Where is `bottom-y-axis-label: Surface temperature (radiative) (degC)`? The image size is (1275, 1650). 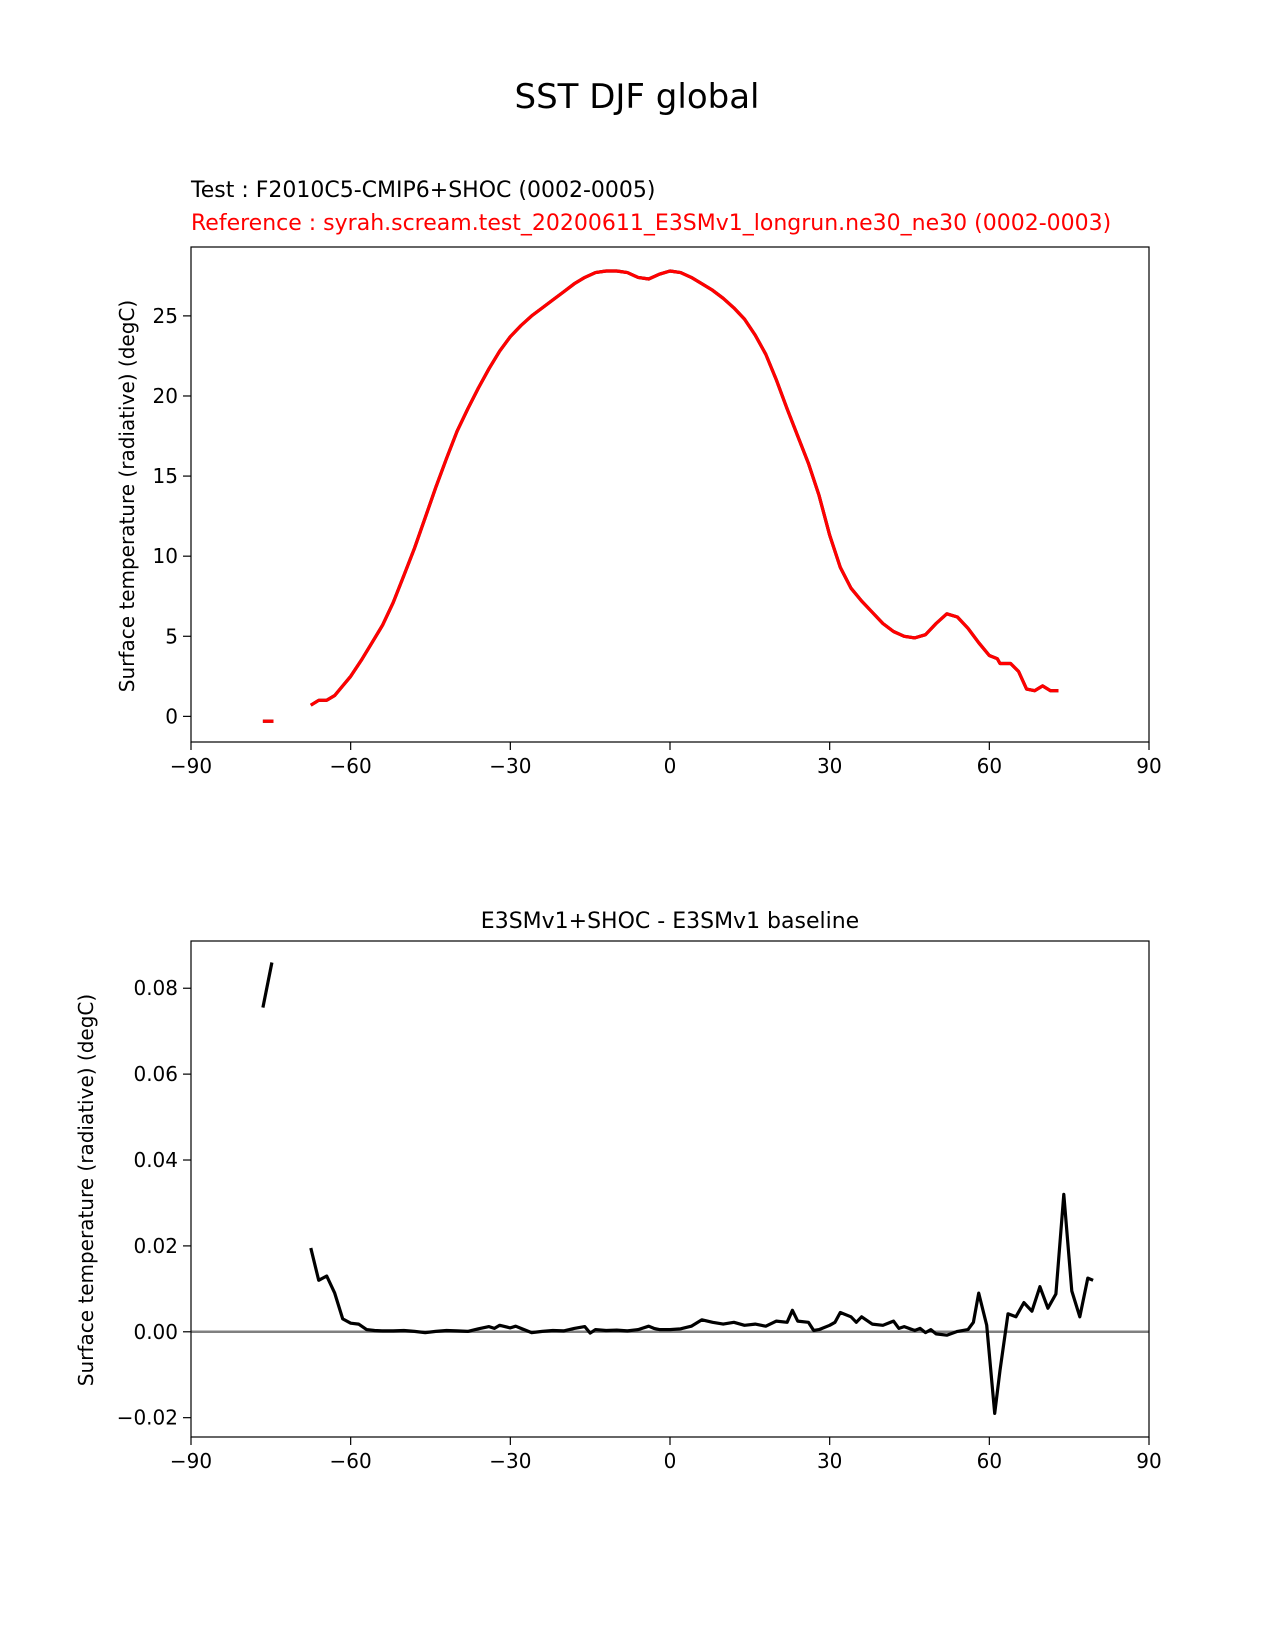
bottom-y-axis-label: Surface temperature (radiative) (degC) is located at coordinates (86, 1190).